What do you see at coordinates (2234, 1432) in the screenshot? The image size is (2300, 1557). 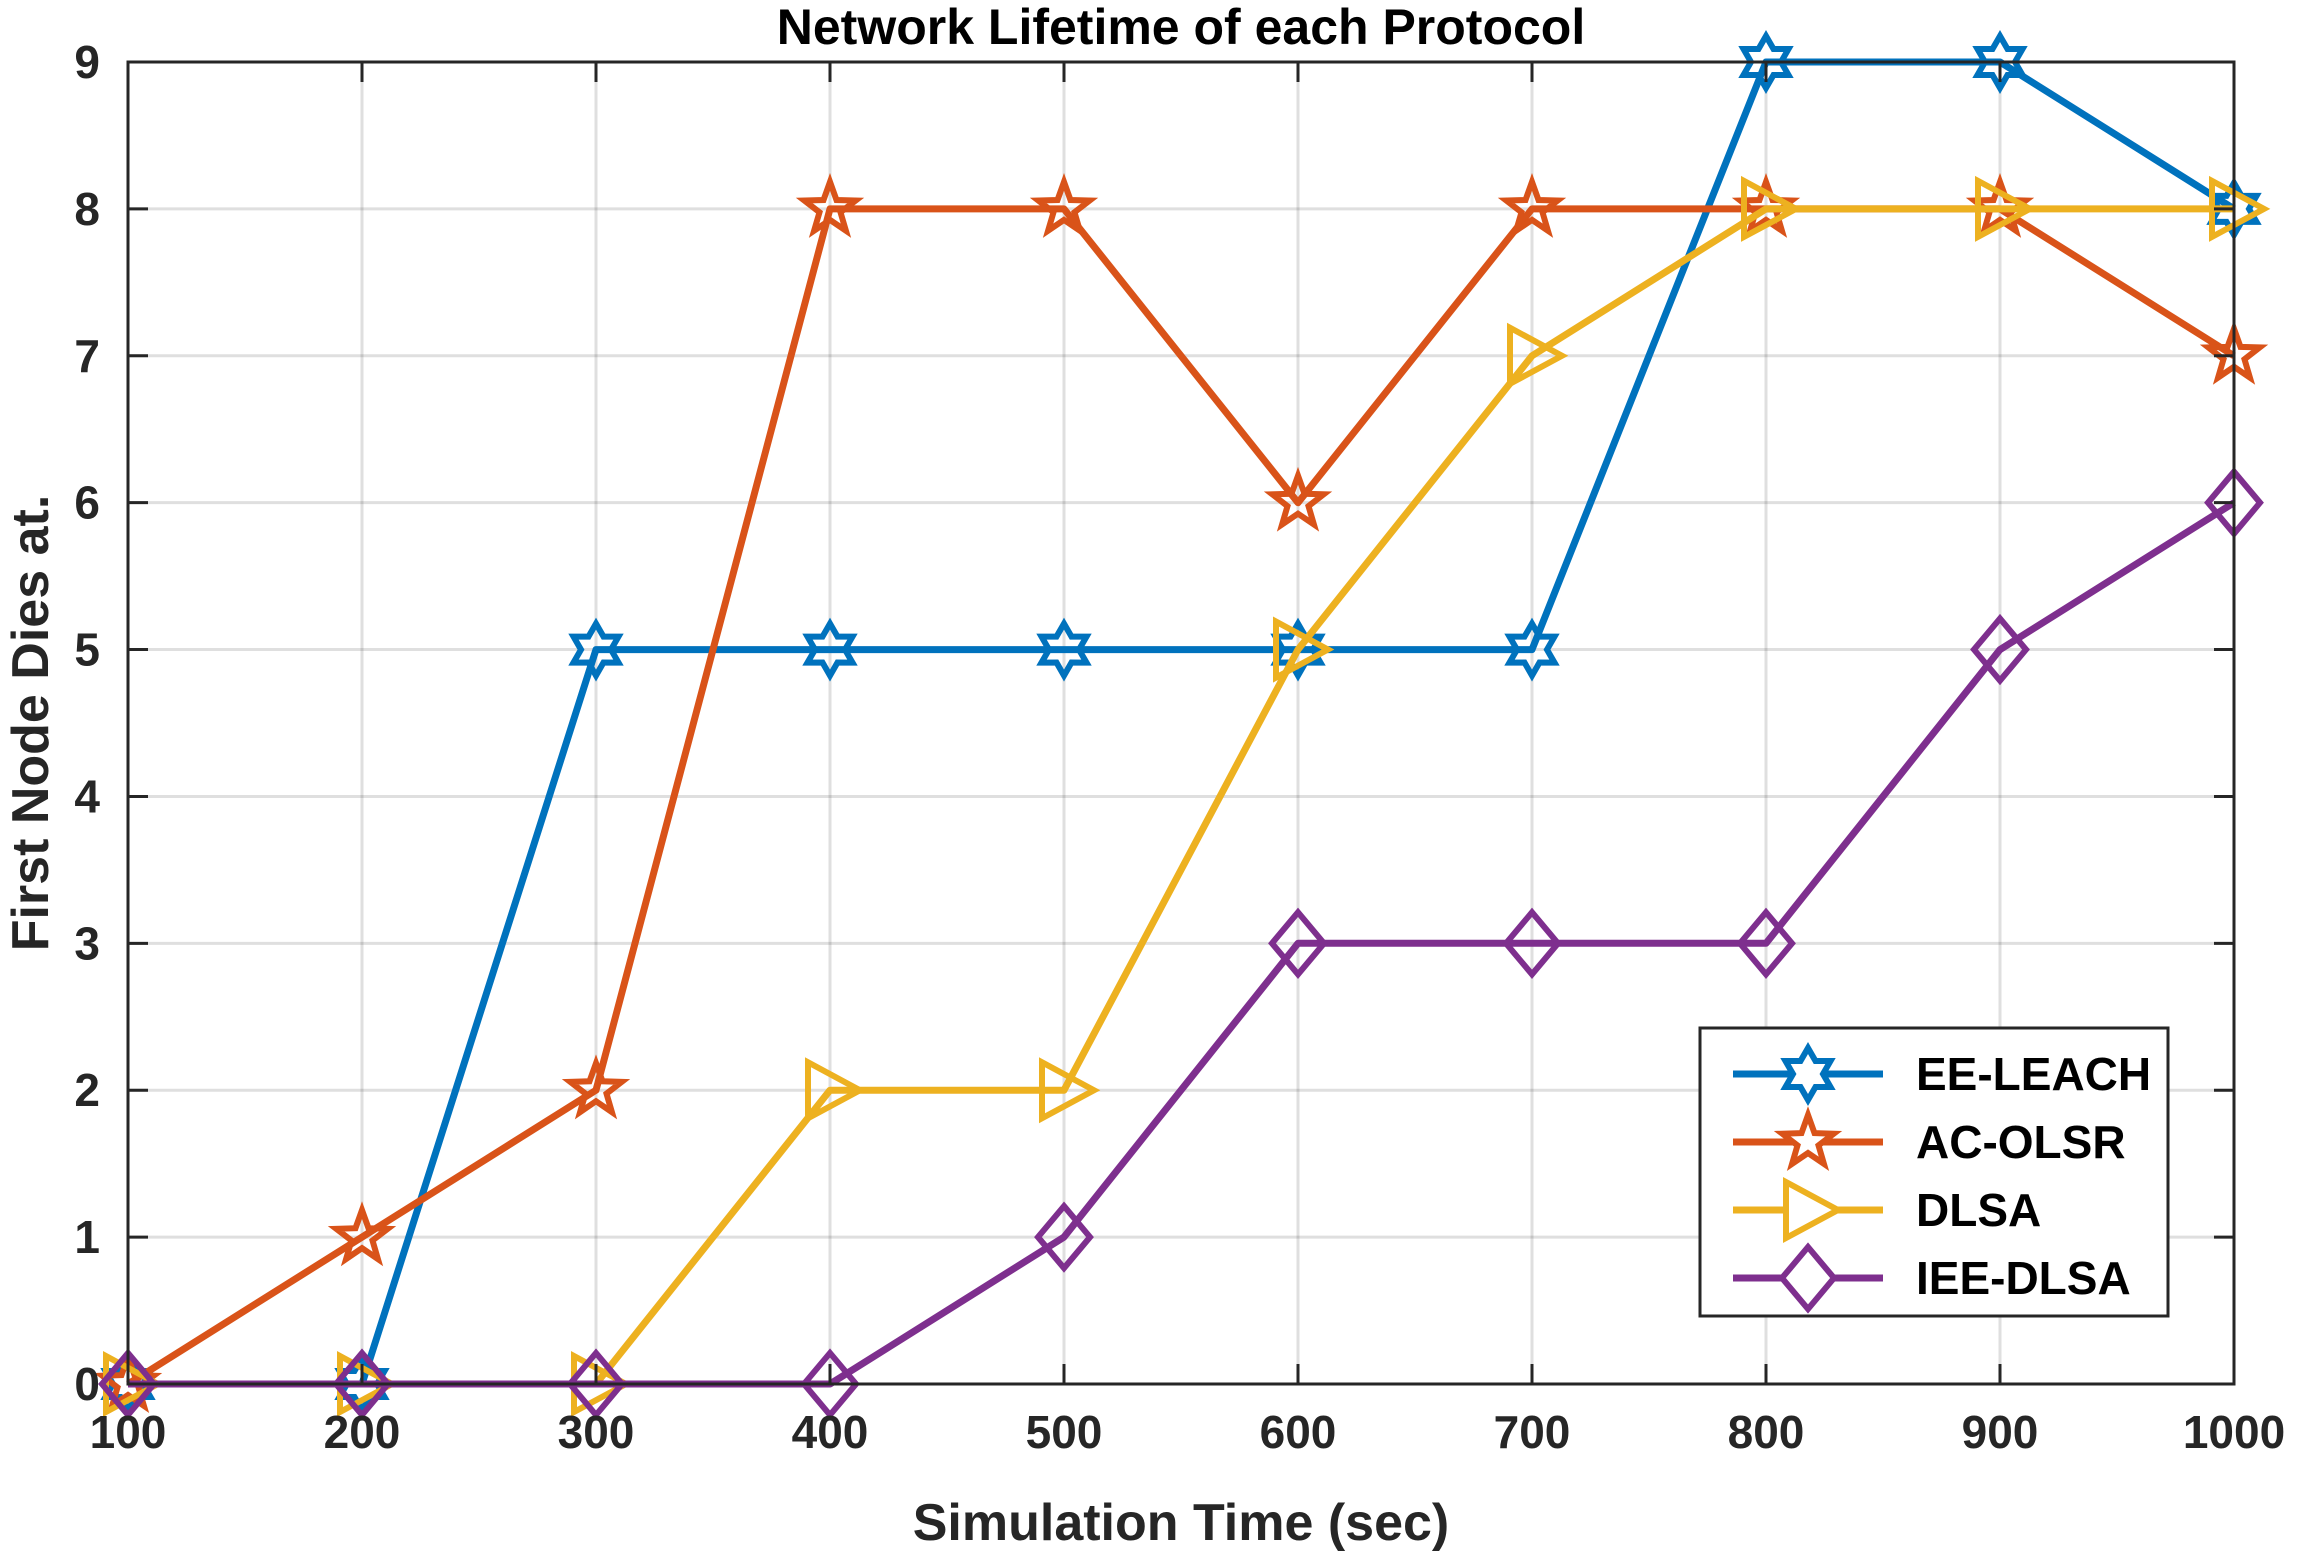 I see `x-tick-label: 1000` at bounding box center [2234, 1432].